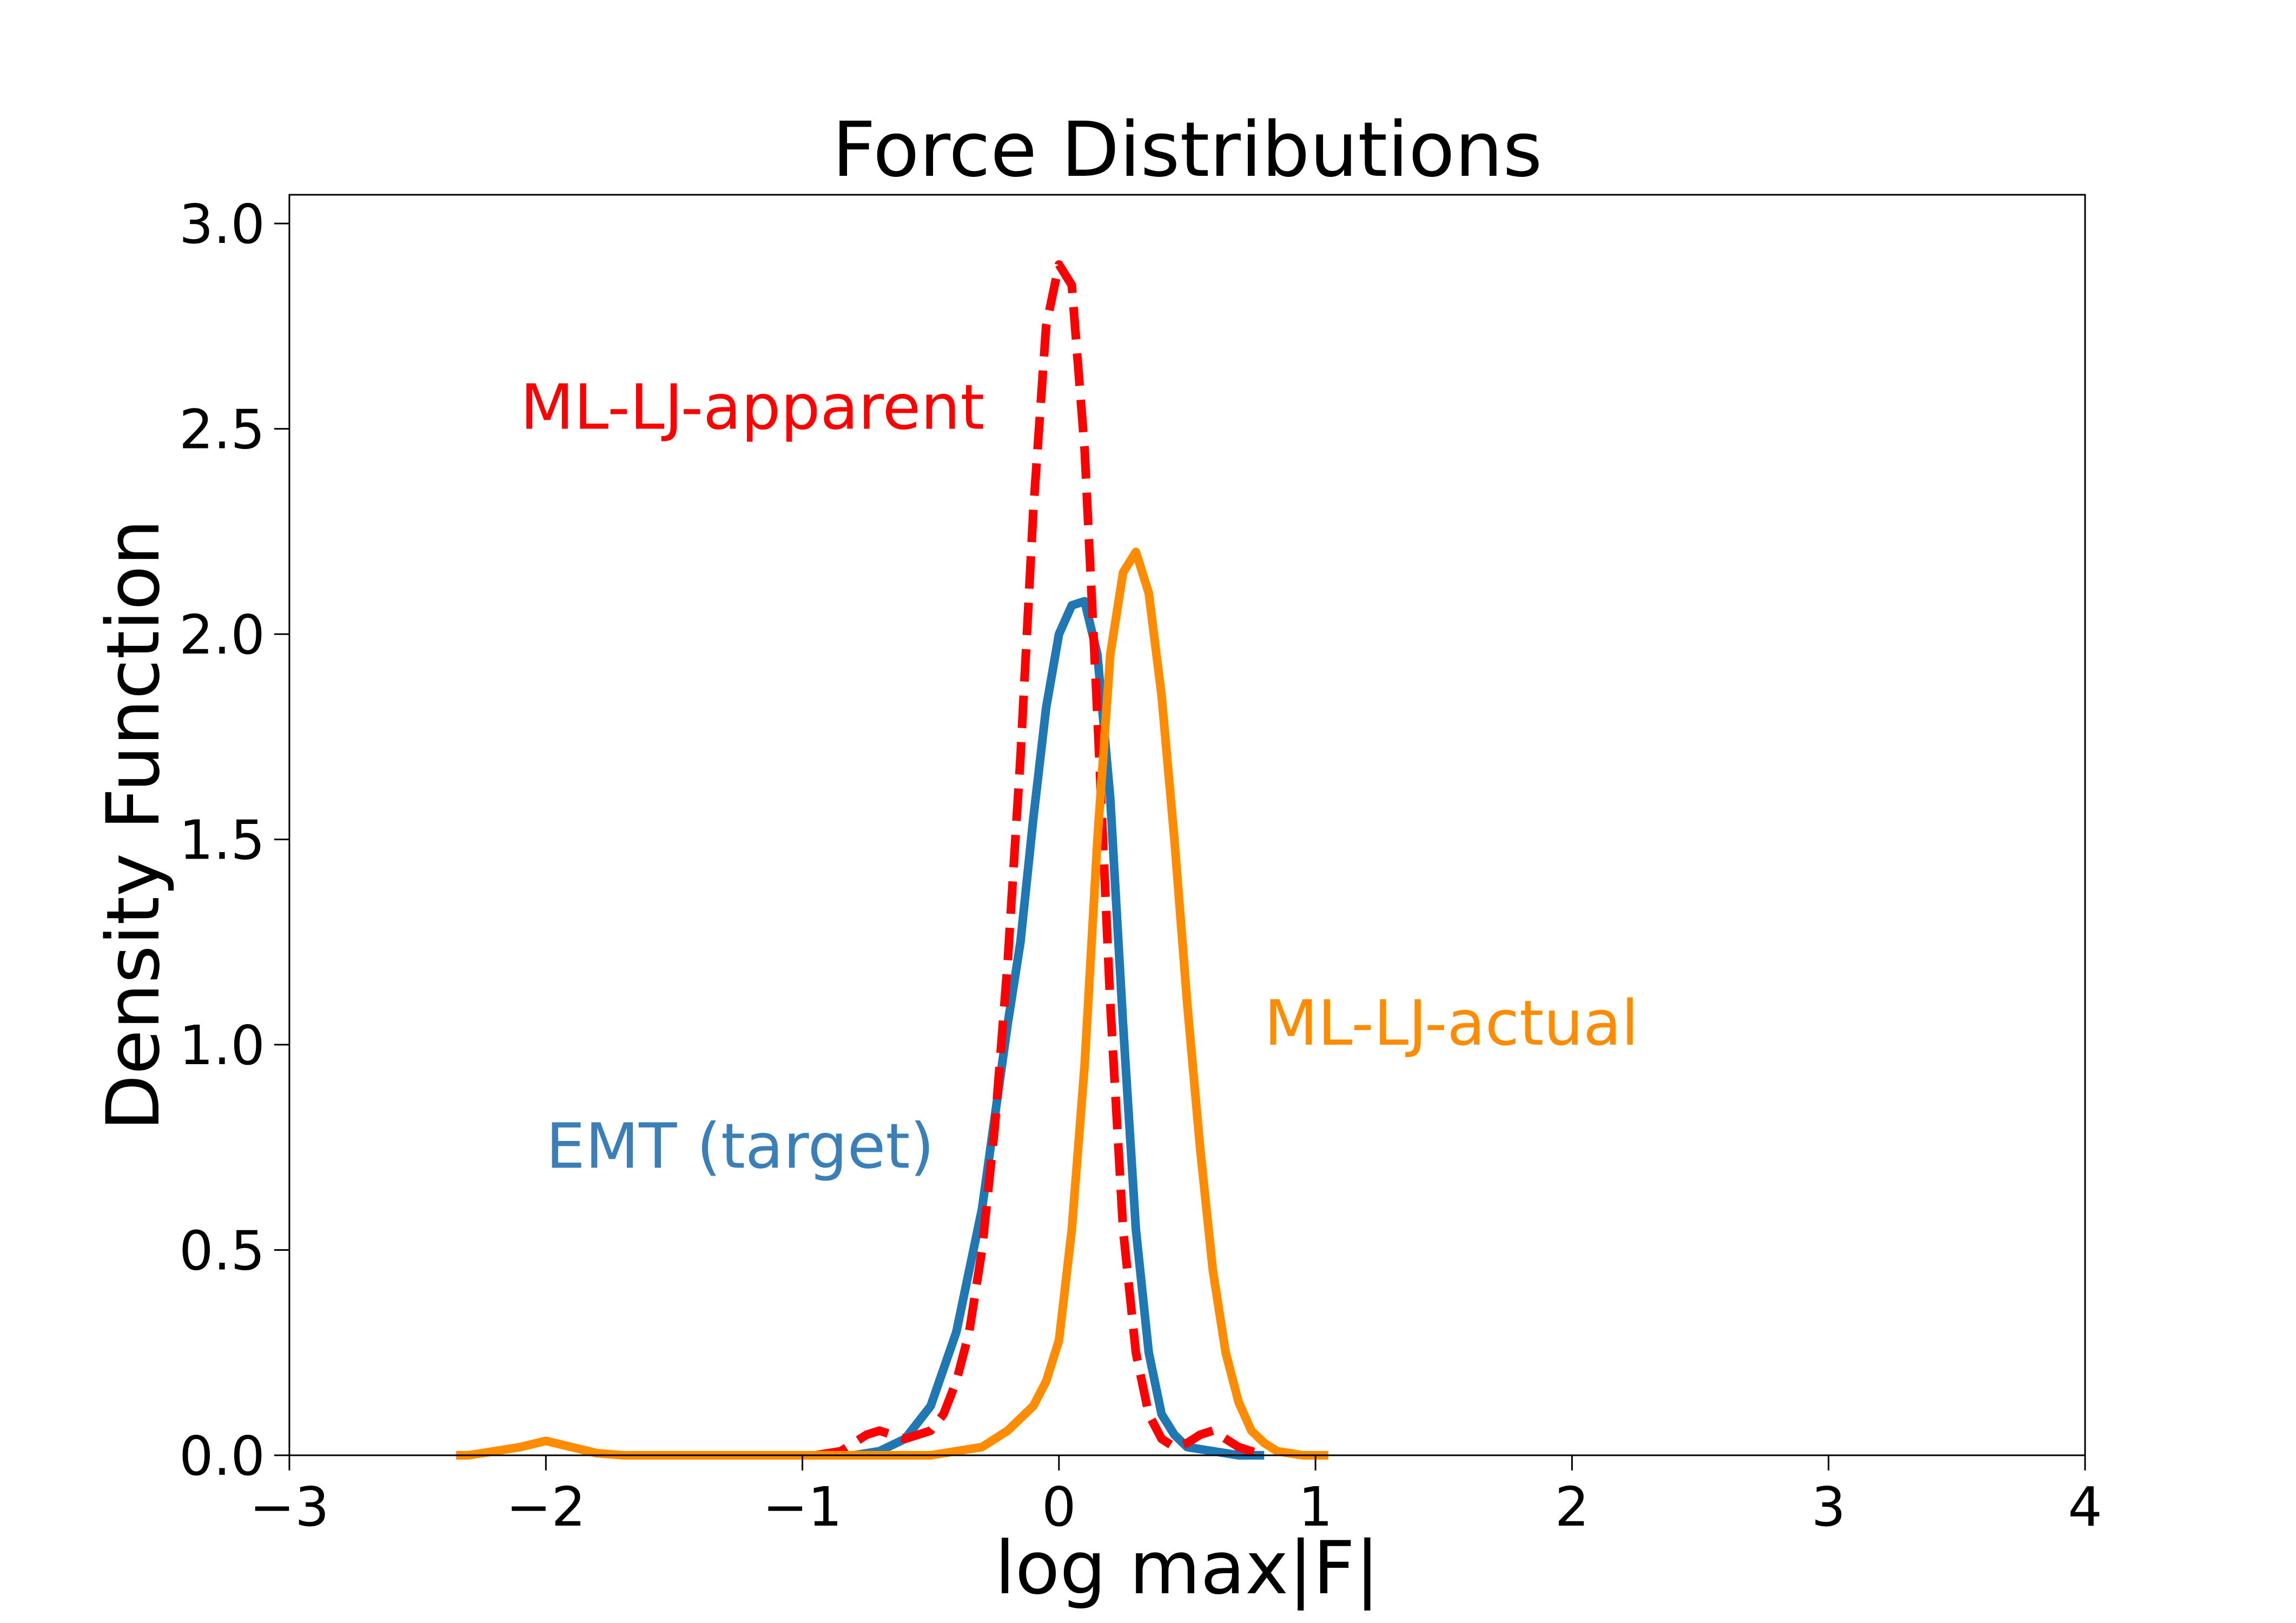 The image size is (2296, 1623). What do you see at coordinates (289, 1507) in the screenshot?
I see `x-tick-label: −3` at bounding box center [289, 1507].